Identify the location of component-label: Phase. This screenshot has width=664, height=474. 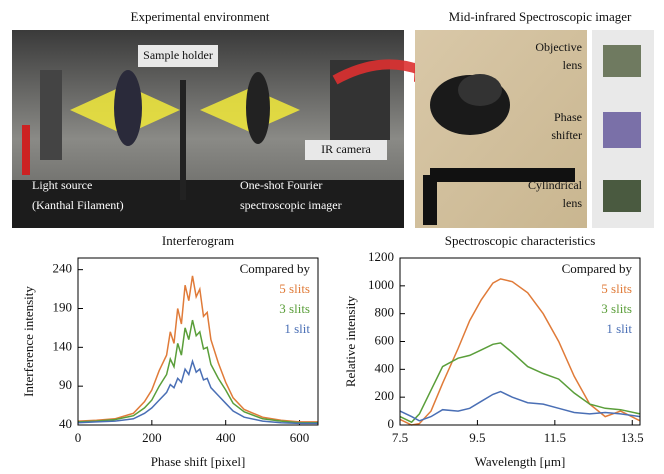
(568, 117).